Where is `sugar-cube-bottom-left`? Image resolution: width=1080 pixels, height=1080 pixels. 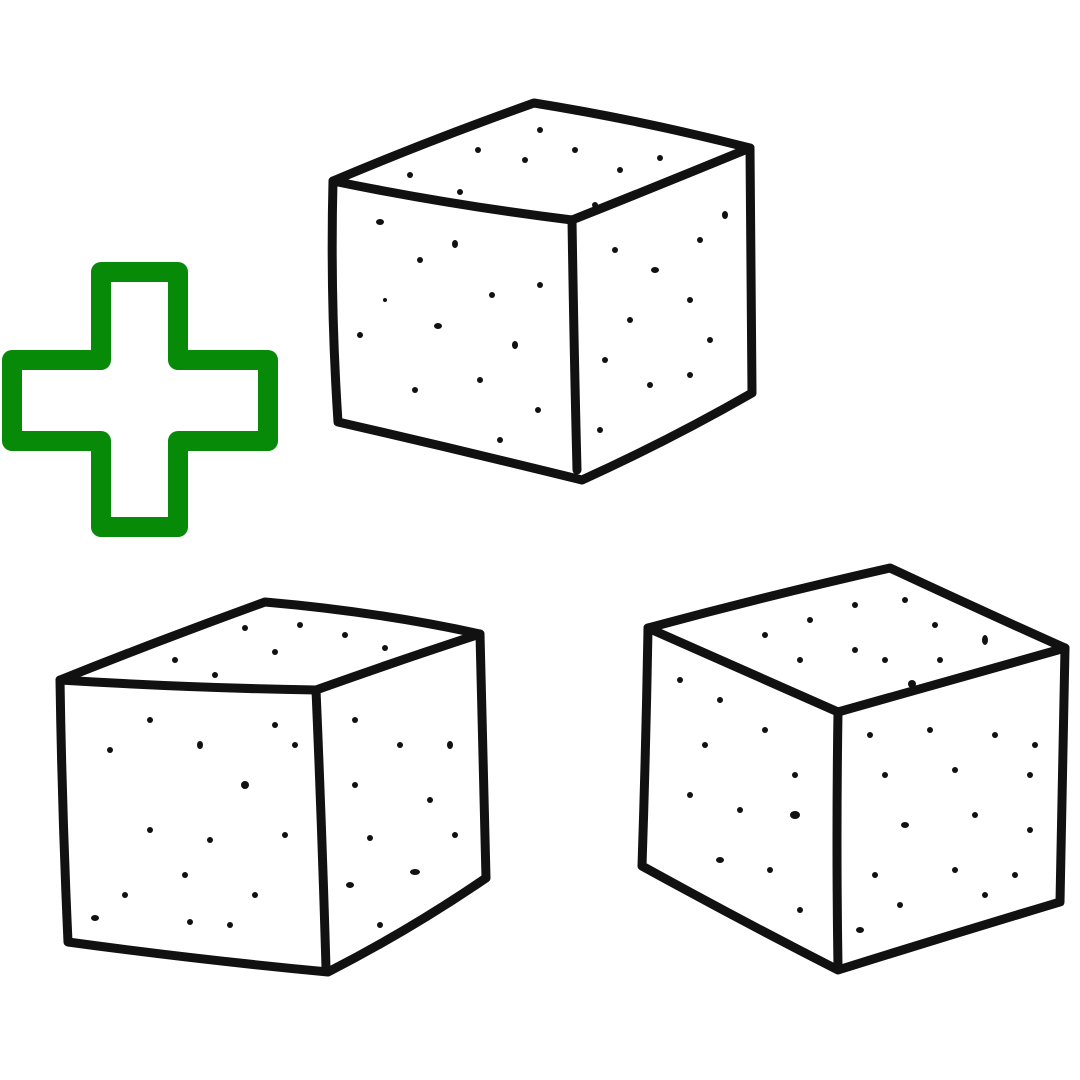 sugar-cube-bottom-left is located at coordinates (273, 787).